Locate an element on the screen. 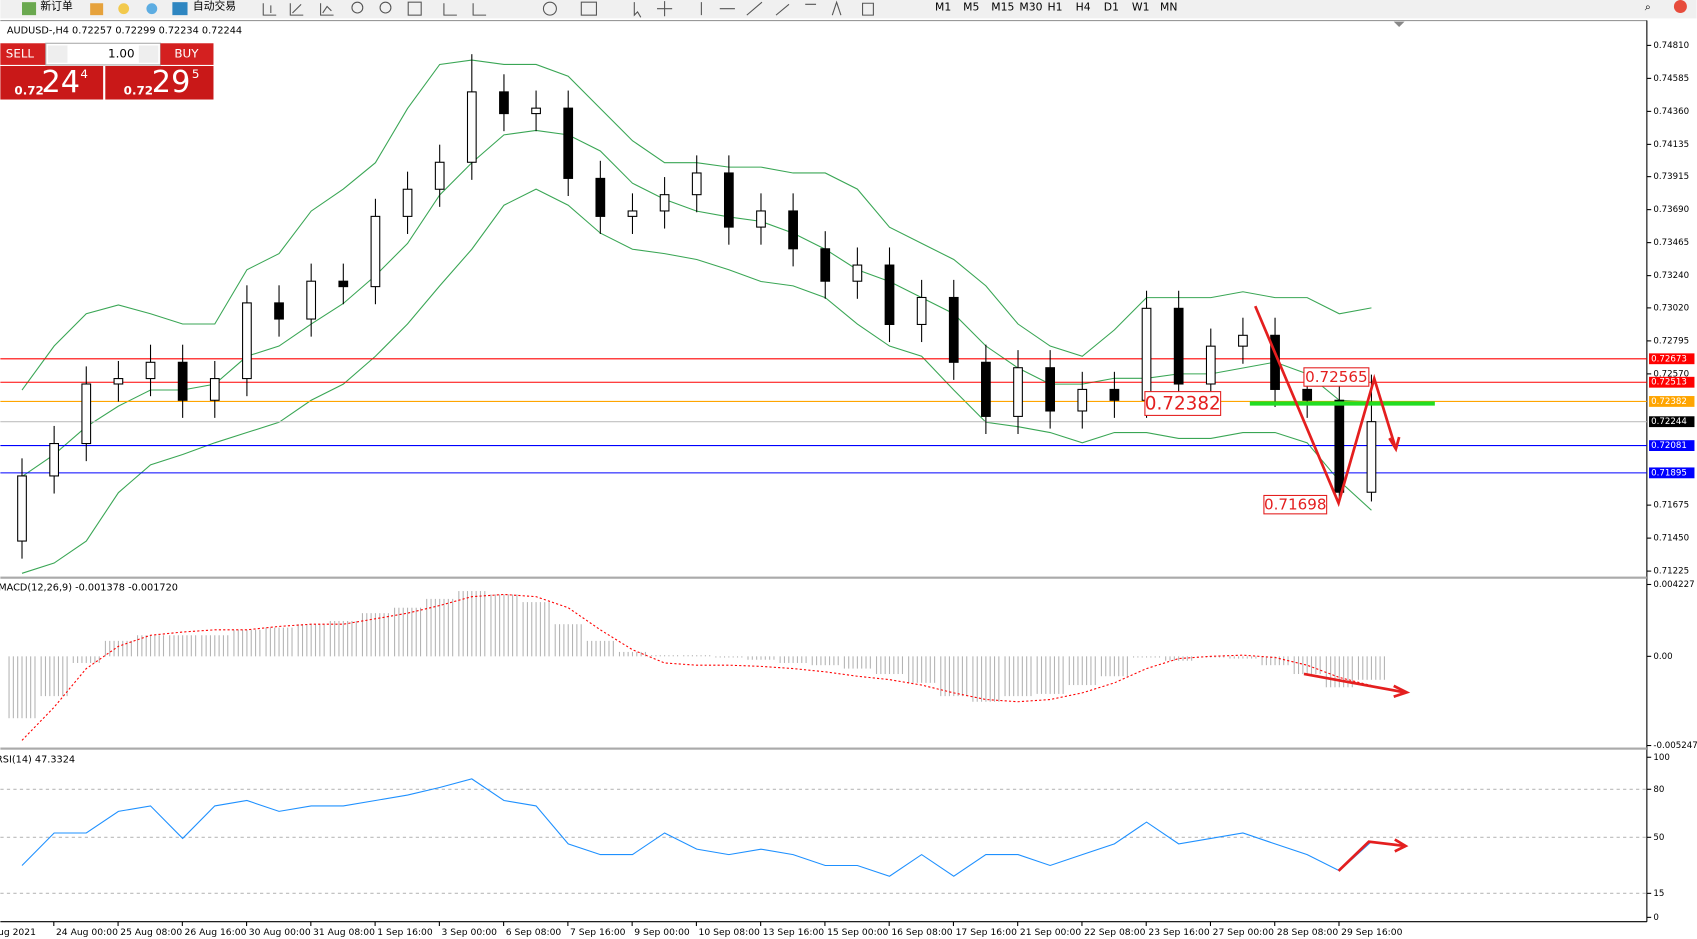 This screenshot has width=1697, height=939. y-tick-label: 0.74585 is located at coordinates (1671, 79).